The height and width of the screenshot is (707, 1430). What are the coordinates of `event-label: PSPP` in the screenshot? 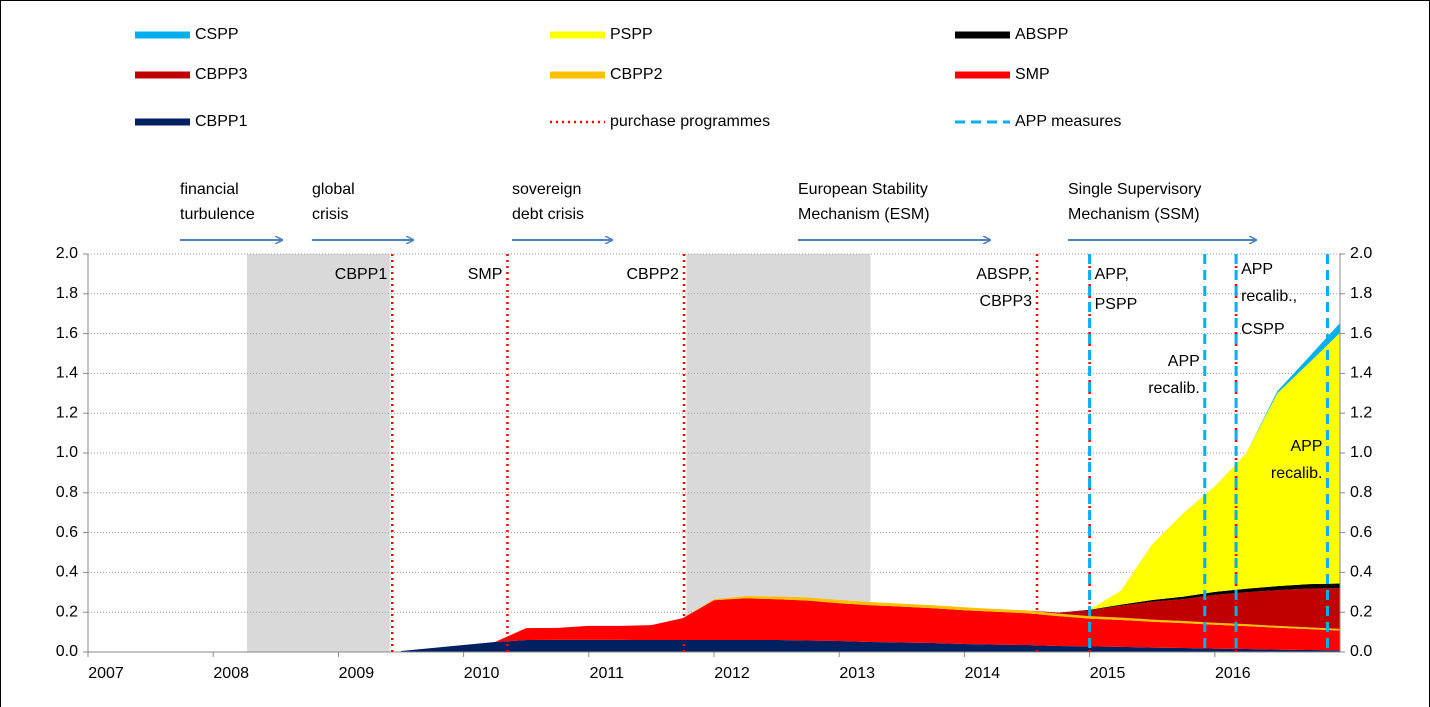 It's located at (1116, 304).